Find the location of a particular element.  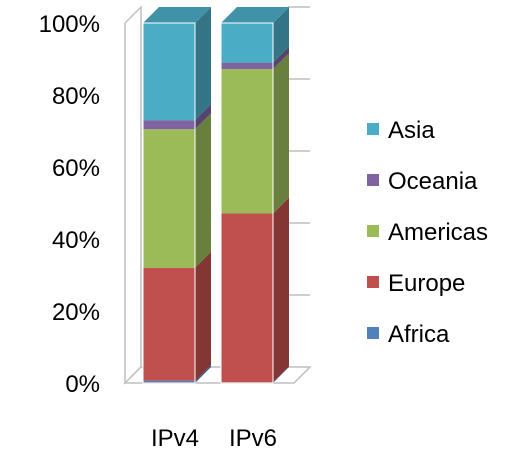

y-tick-label: 60% is located at coordinates (76, 168).